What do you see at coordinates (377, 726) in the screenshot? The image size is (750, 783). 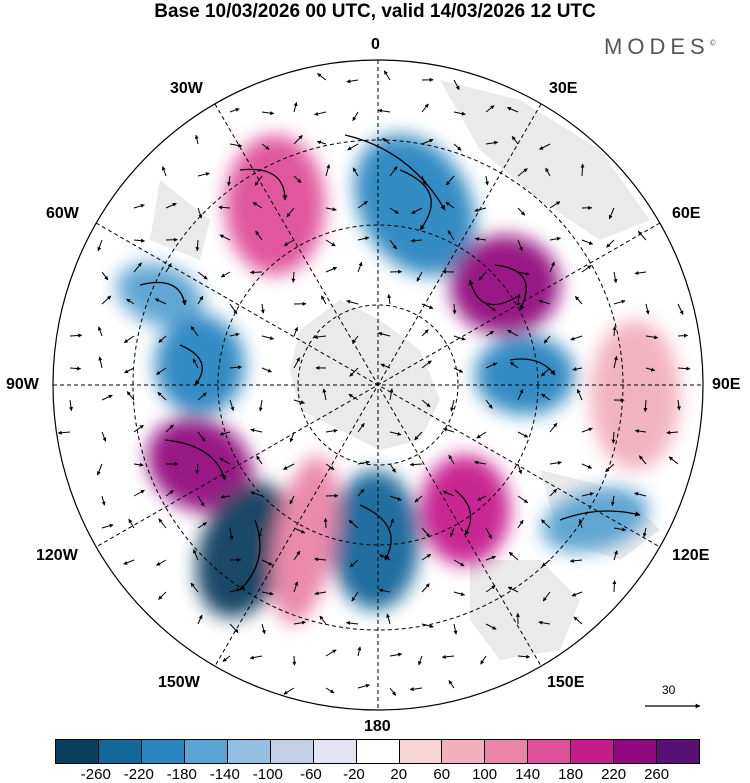 I see `lon-label-180: 180` at bounding box center [377, 726].